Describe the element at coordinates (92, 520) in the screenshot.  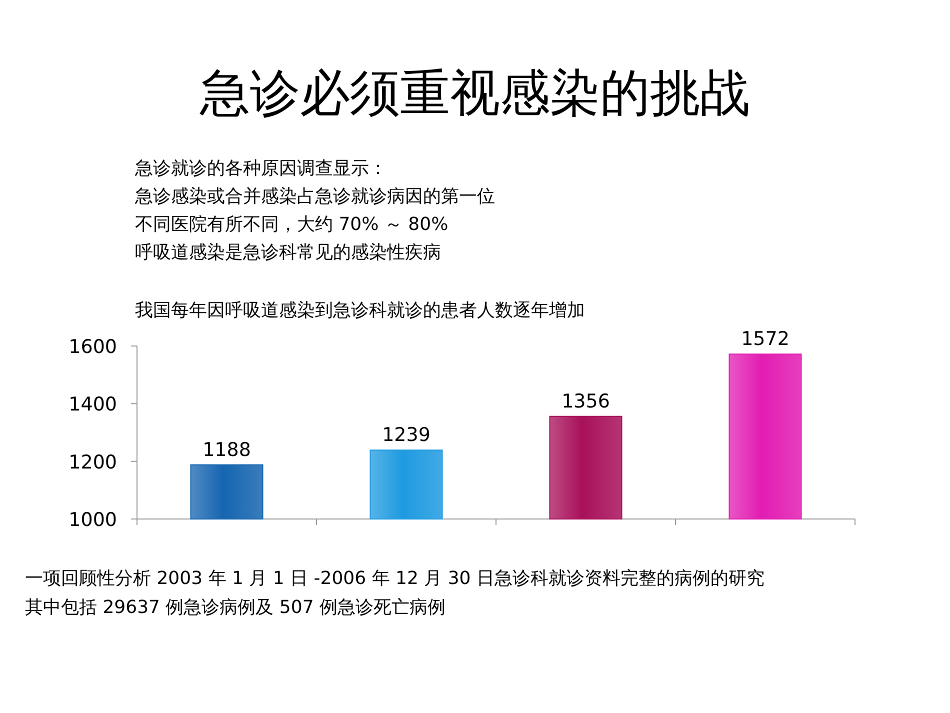
I see `y-tick: 1000` at that location.